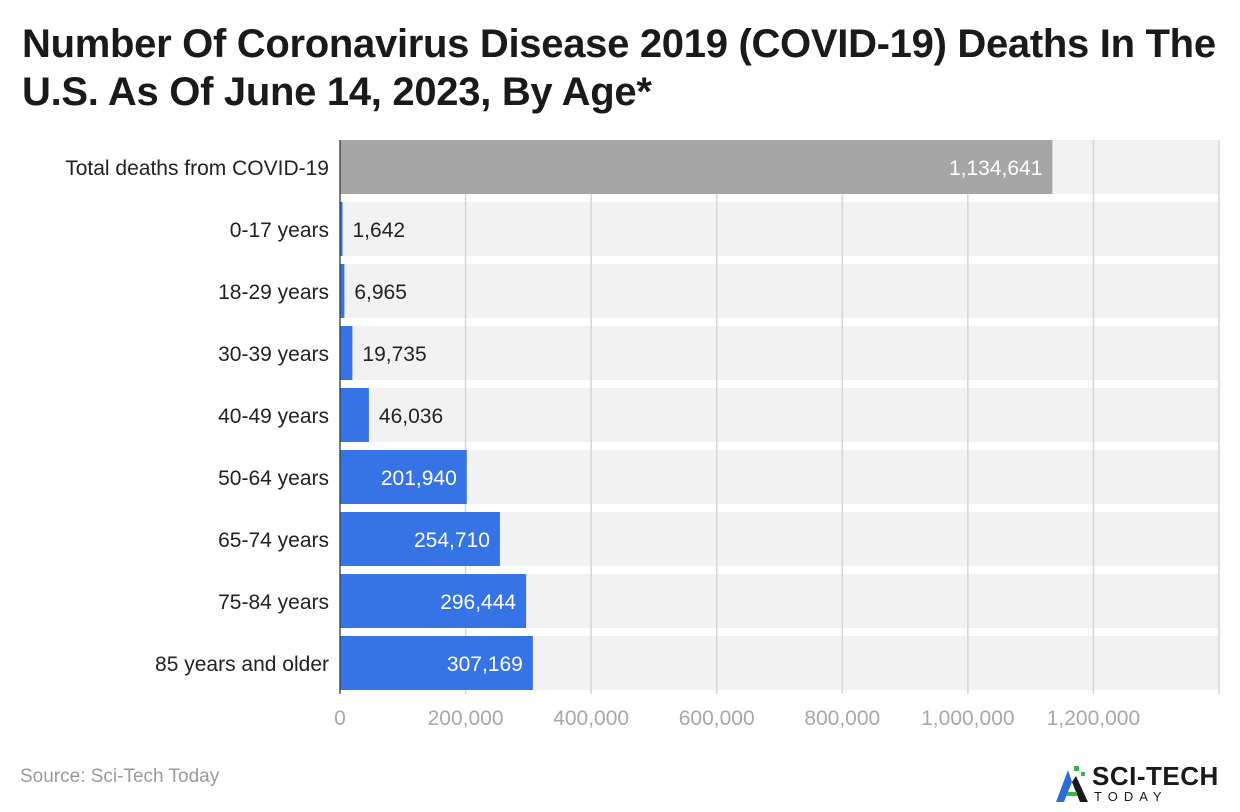 Image resolution: width=1240 pixels, height=812 pixels. Describe the element at coordinates (273, 602) in the screenshot. I see `category-label: 75-84 years` at that location.